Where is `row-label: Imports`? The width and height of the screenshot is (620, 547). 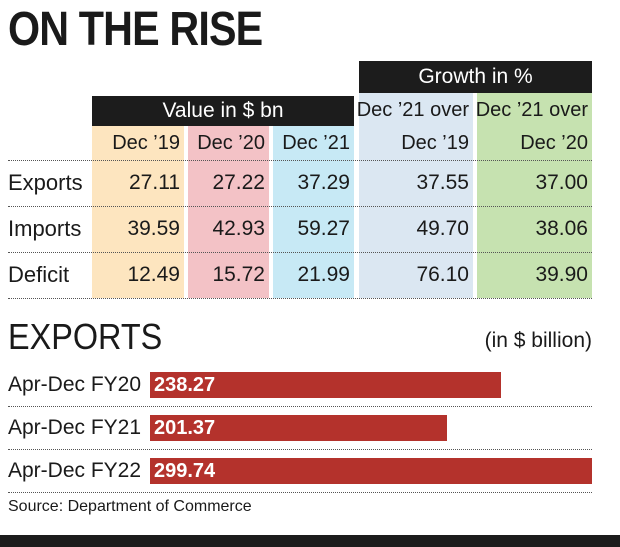
row-label: Imports is located at coordinates (45, 228).